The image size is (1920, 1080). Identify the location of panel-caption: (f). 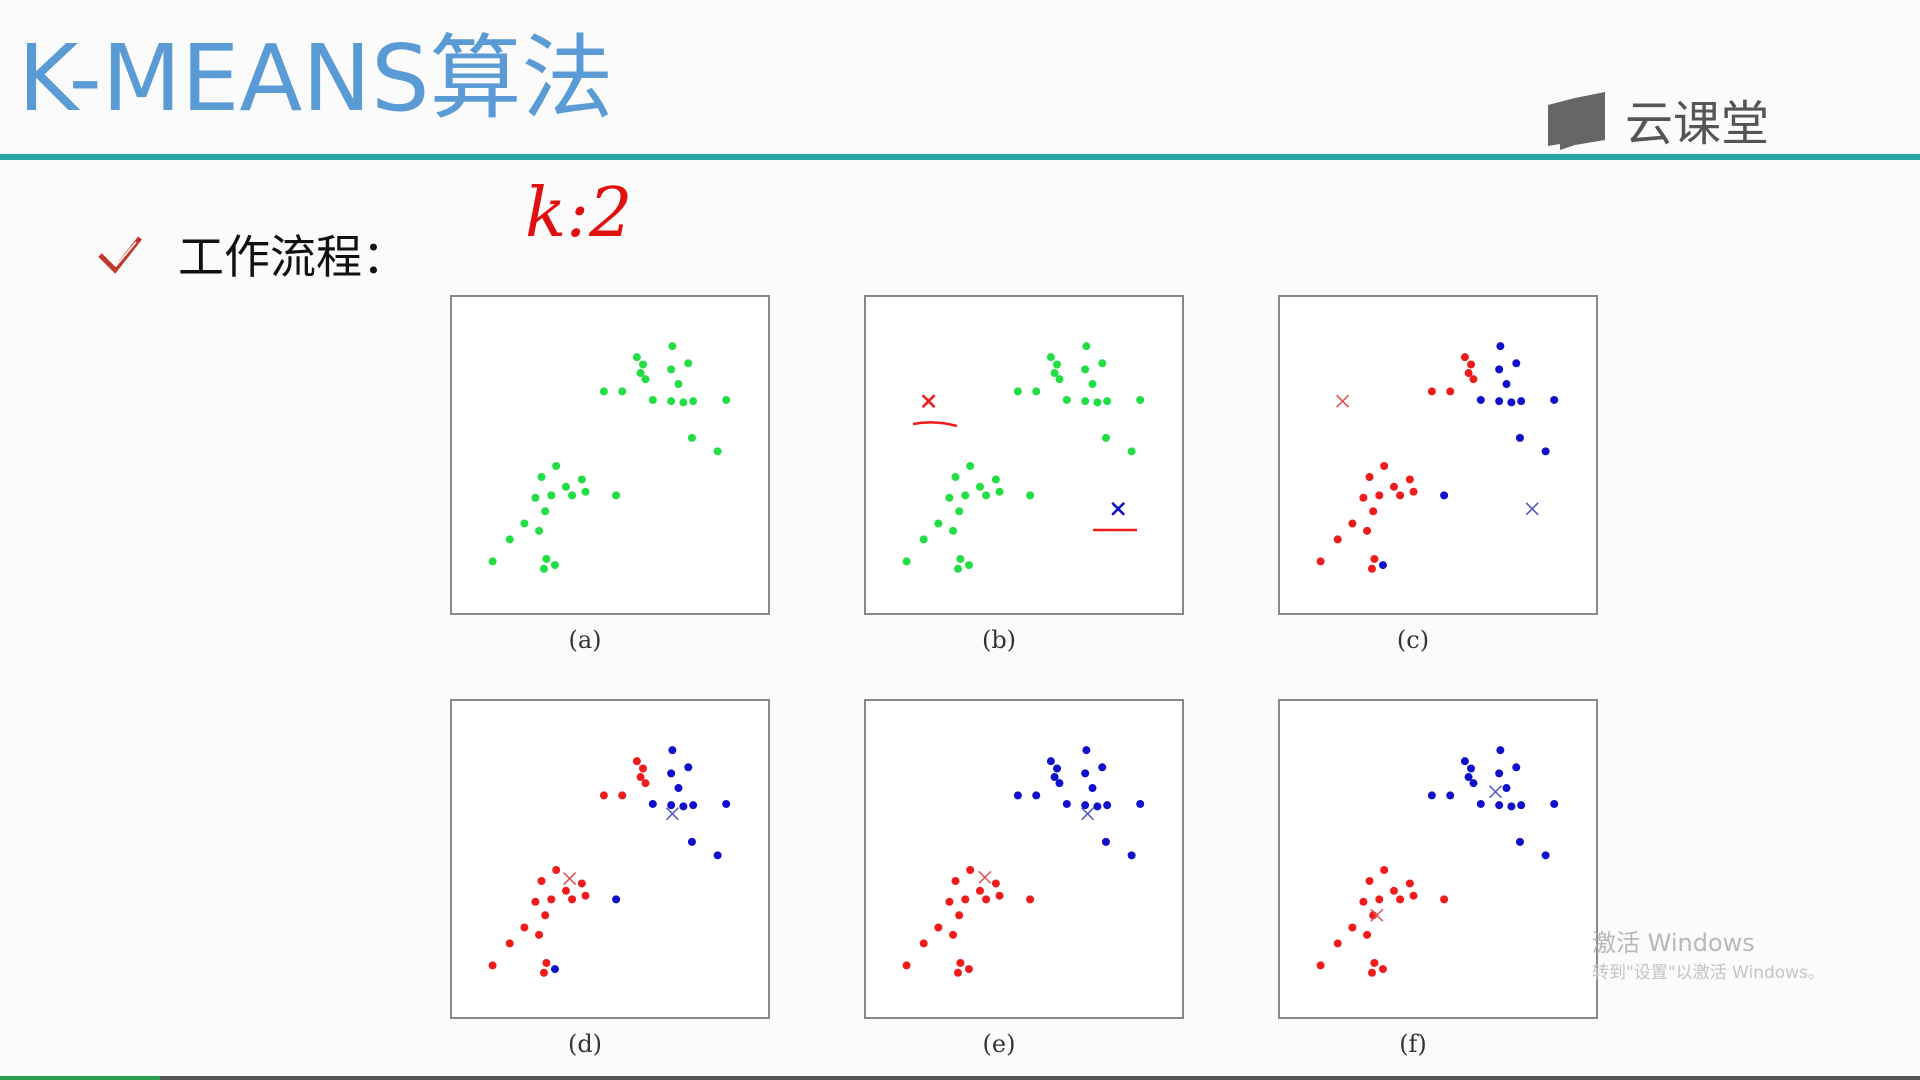
(1413, 1044).